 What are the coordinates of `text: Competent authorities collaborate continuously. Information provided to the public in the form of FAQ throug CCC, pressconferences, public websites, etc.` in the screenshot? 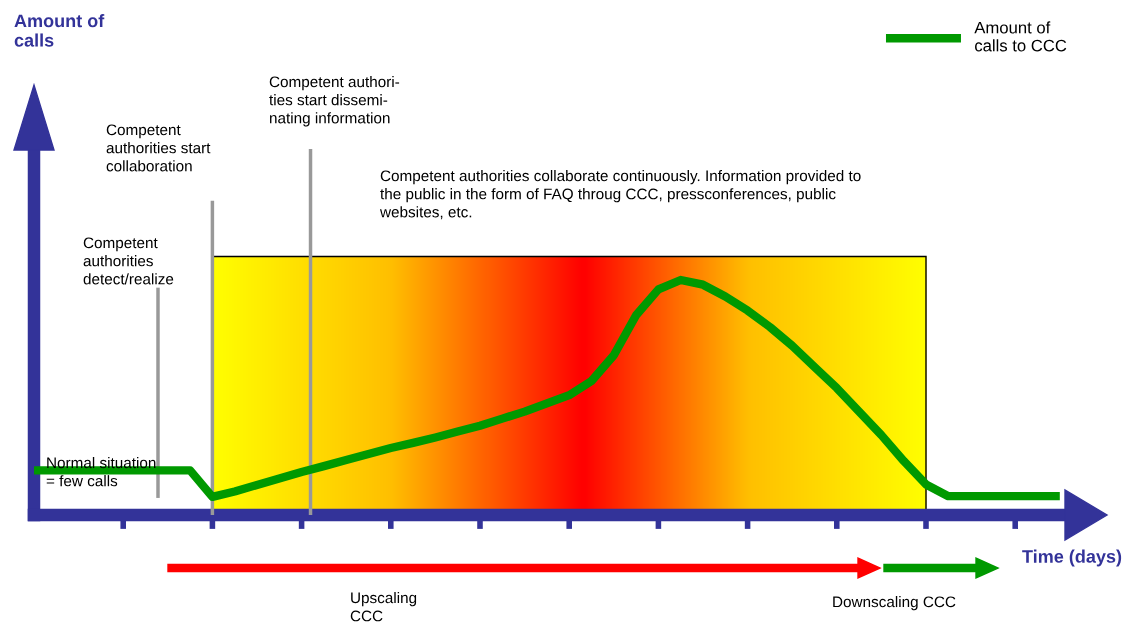 It's located at (620, 195).